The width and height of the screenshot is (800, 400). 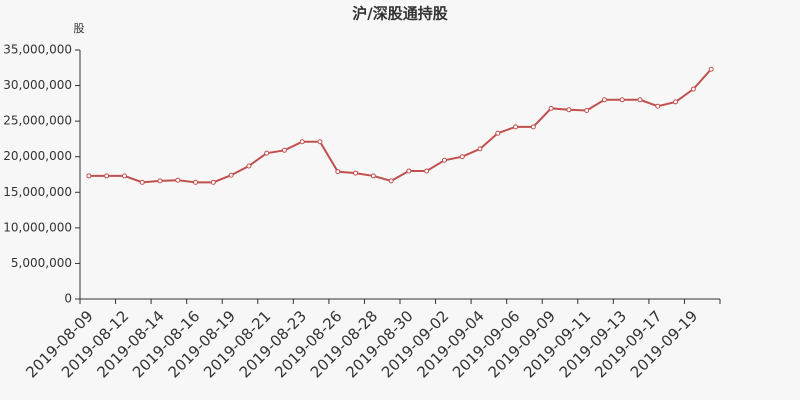 I want to click on y-tick-label: 30,000,000, so click(x=37, y=85).